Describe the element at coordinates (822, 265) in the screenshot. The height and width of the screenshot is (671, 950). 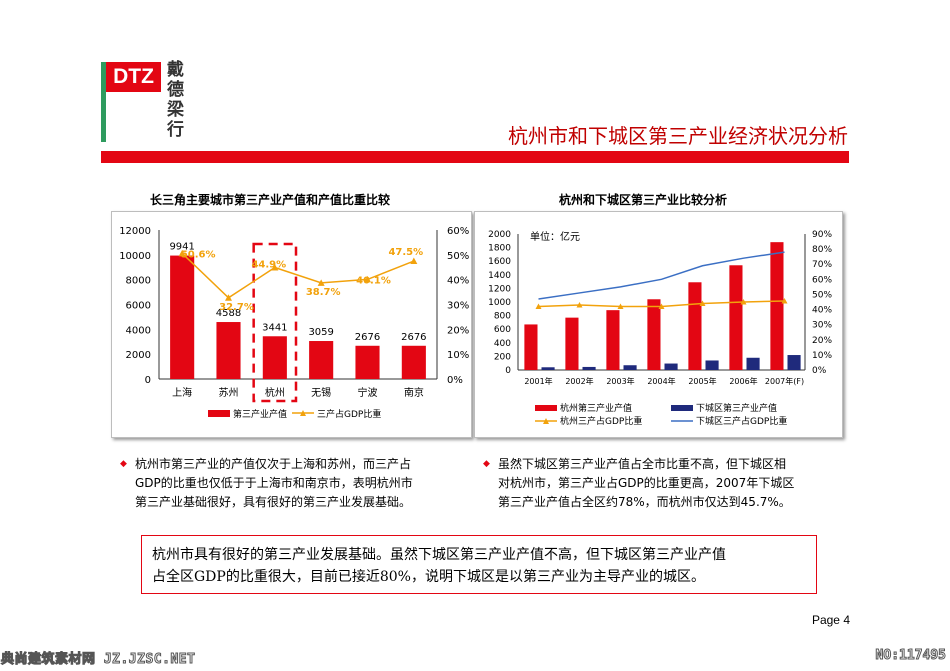
I see `y2-tick-label: 70%` at that location.